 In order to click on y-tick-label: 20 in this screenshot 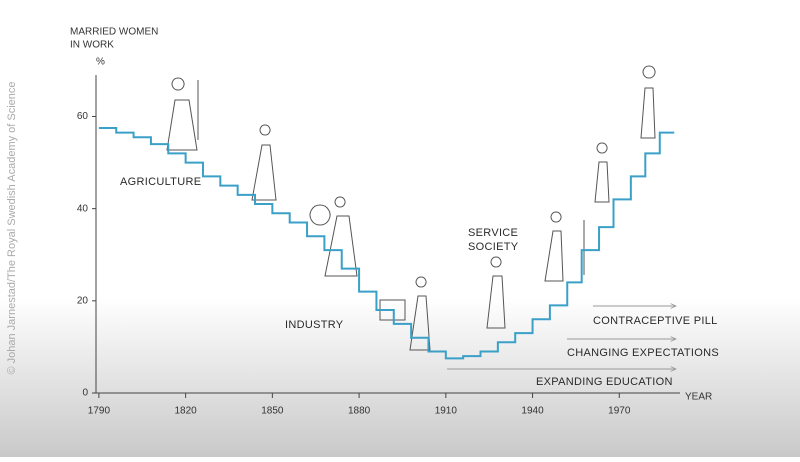, I will do `click(83, 300)`.